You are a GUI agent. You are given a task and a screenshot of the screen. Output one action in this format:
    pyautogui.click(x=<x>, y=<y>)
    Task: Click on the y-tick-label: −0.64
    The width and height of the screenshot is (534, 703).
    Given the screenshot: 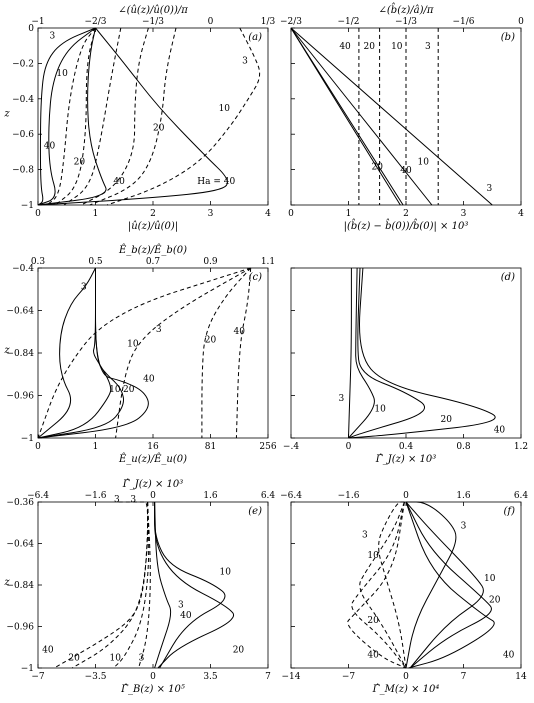 What is the action you would take?
    pyautogui.click(x=20, y=312)
    